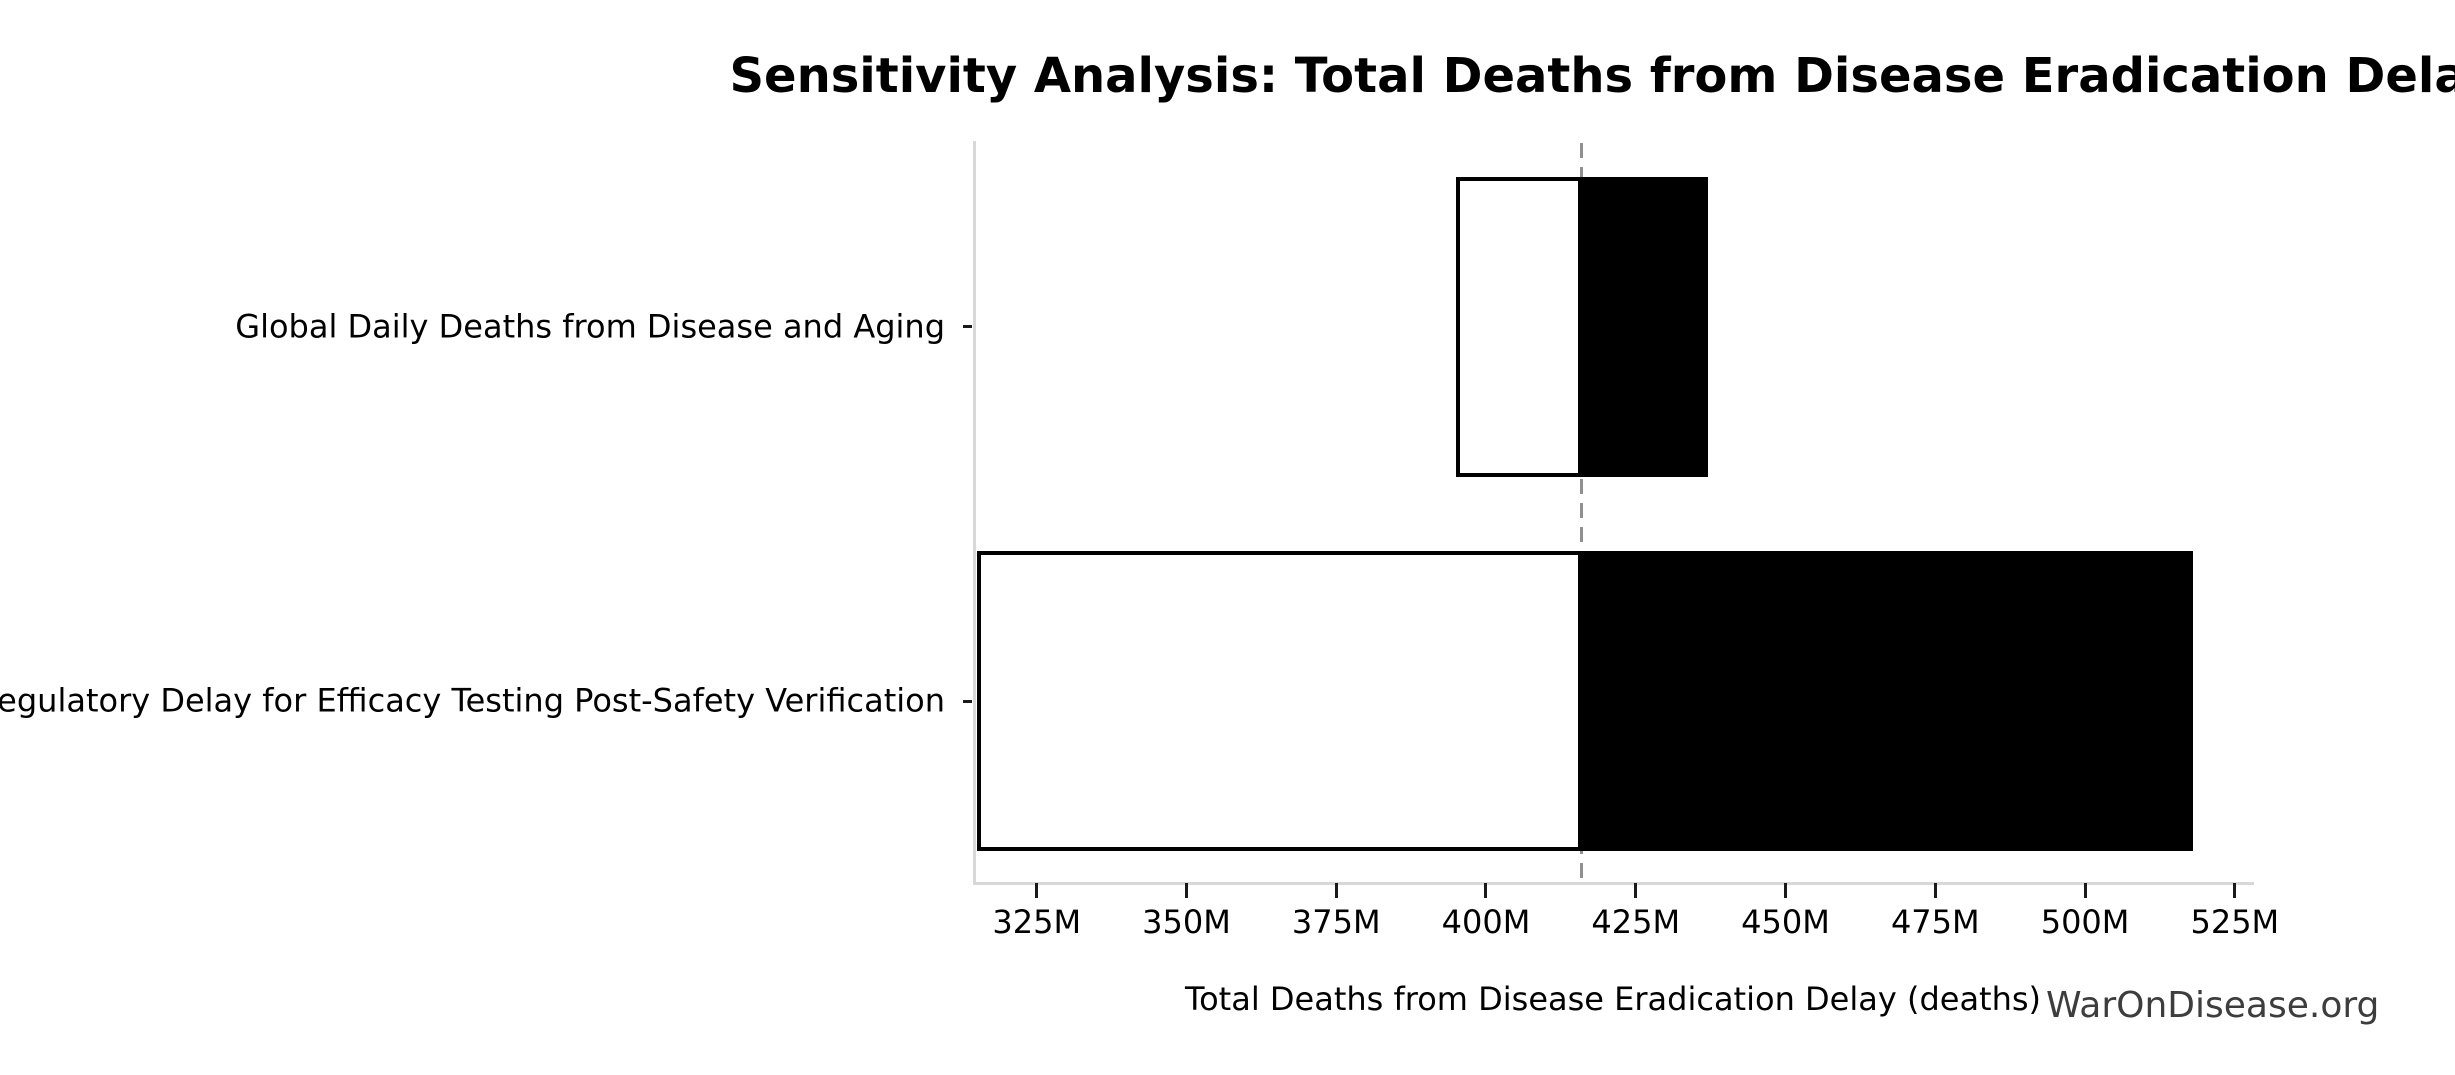 The image size is (2455, 1075). I want to click on x-tick-label: 350M, so click(1186, 922).